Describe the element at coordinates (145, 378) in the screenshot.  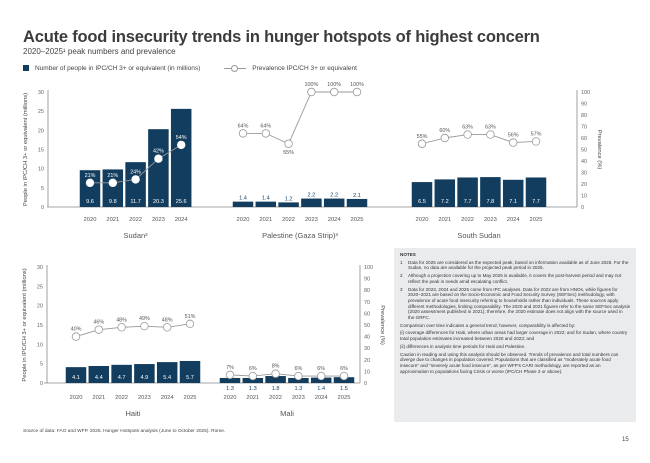
I see `bar-value-label: 4.9` at that location.